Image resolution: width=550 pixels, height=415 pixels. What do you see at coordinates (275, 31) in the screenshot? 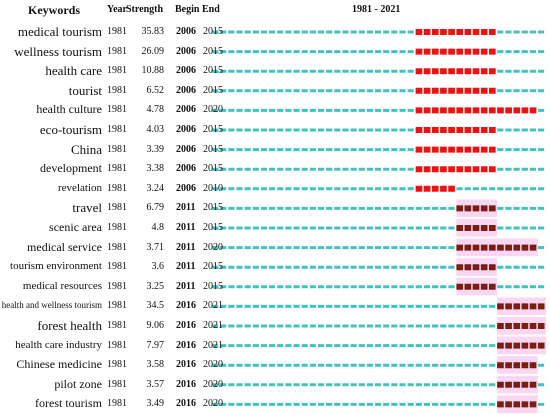
I see `table-row: medical tourism 1981 35.83 2006 2015` at bounding box center [275, 31].